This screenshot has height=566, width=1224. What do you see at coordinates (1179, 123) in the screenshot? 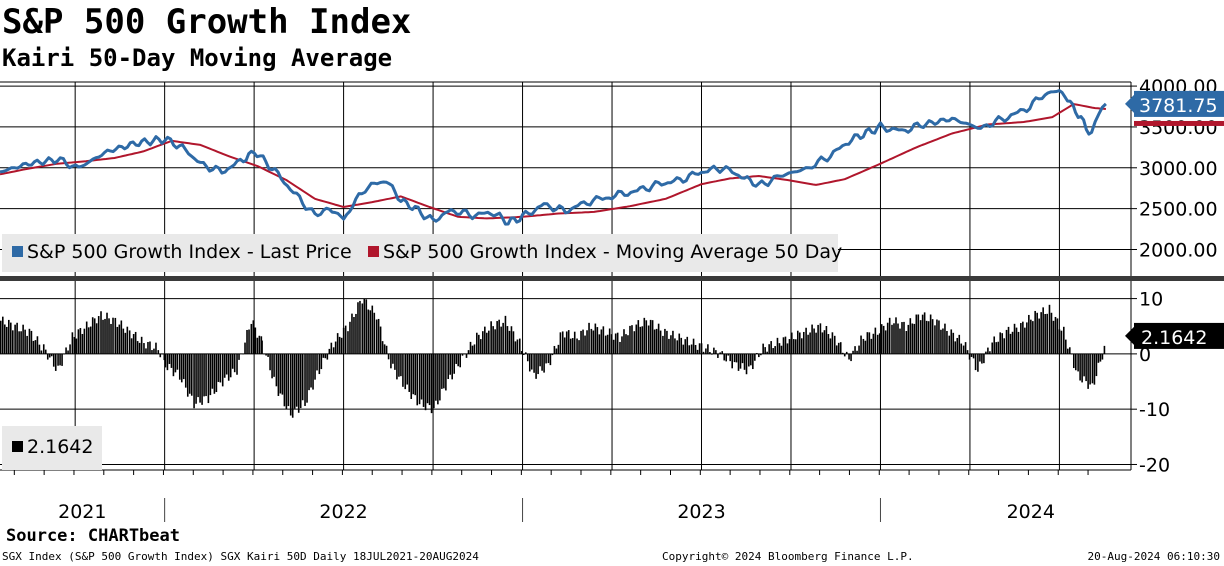
I see `ma-last-value-tag` at bounding box center [1179, 123].